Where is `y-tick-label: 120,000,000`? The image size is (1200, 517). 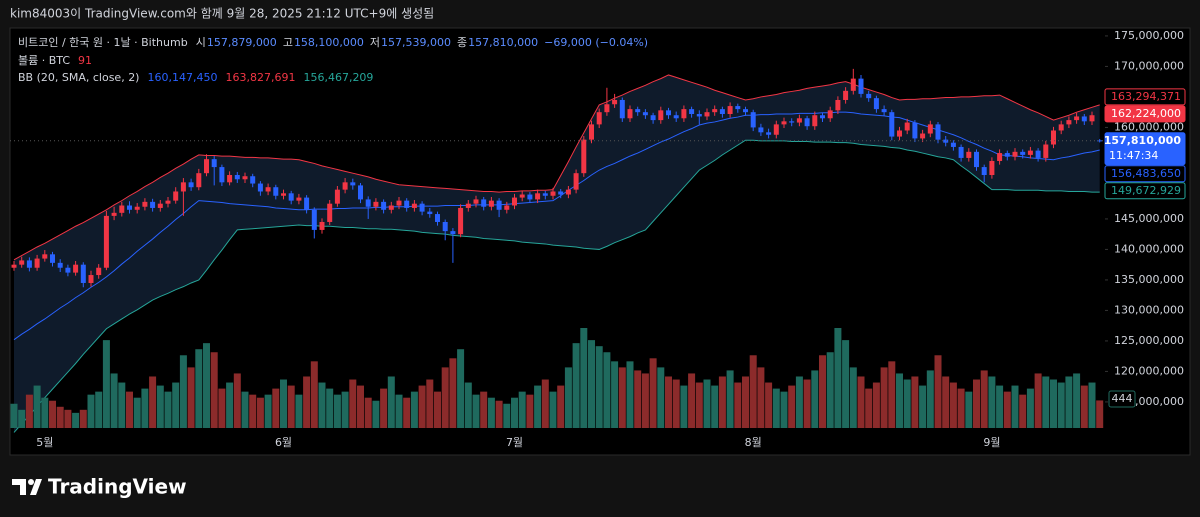
y-tick-label: 120,000,000 is located at coordinates (1149, 370).